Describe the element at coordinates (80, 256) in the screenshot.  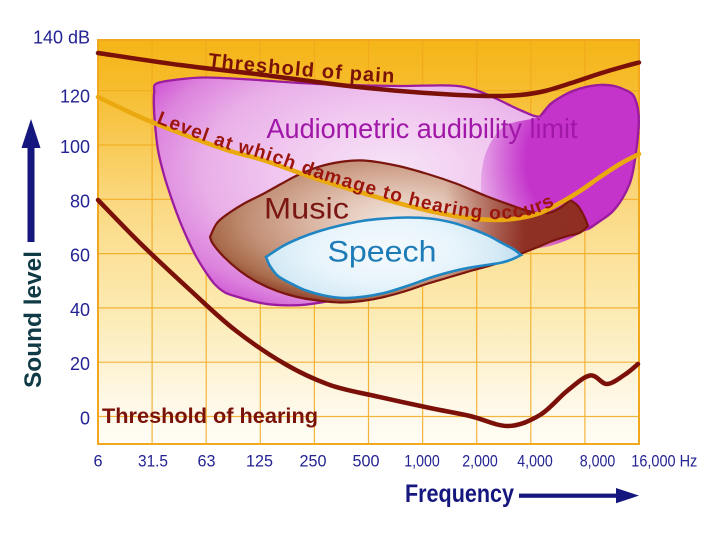
I see `svg-text: 60` at that location.